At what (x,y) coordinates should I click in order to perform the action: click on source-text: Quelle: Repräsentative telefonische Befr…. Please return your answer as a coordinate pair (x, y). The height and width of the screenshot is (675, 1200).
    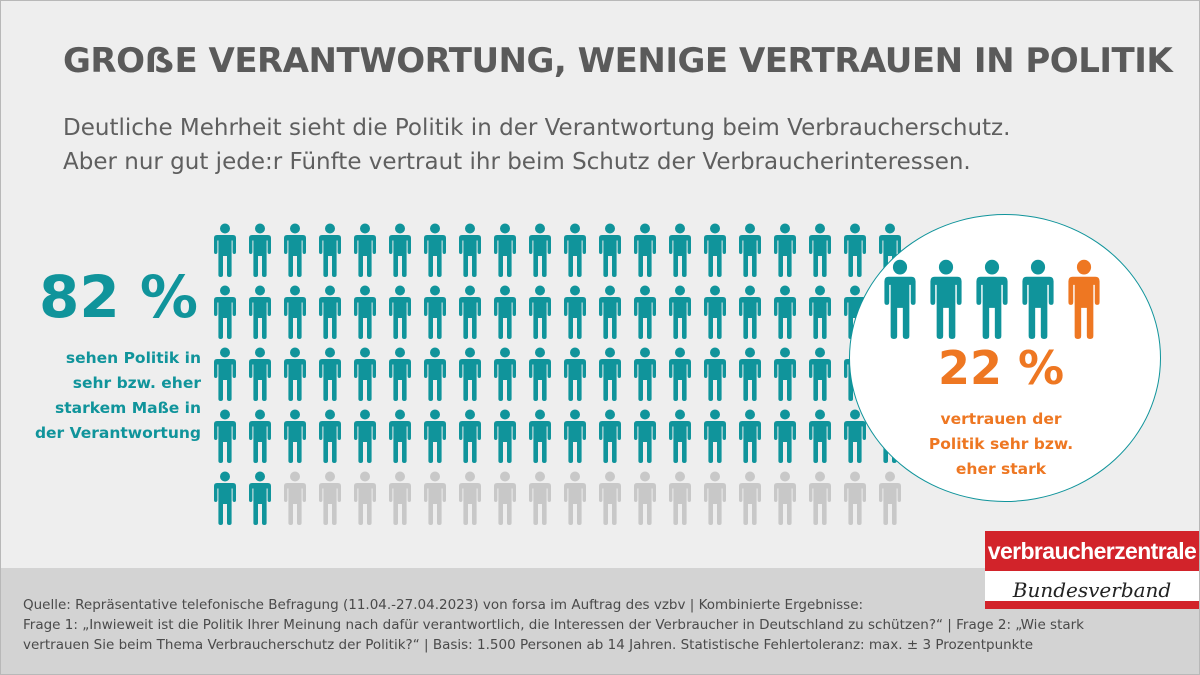
    Looking at the image, I should click on (553, 625).